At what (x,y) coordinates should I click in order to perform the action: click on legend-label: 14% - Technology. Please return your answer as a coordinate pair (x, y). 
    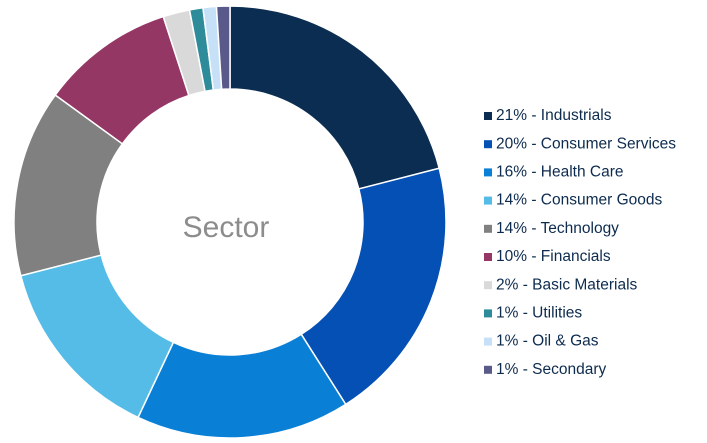
    Looking at the image, I should click on (557, 228).